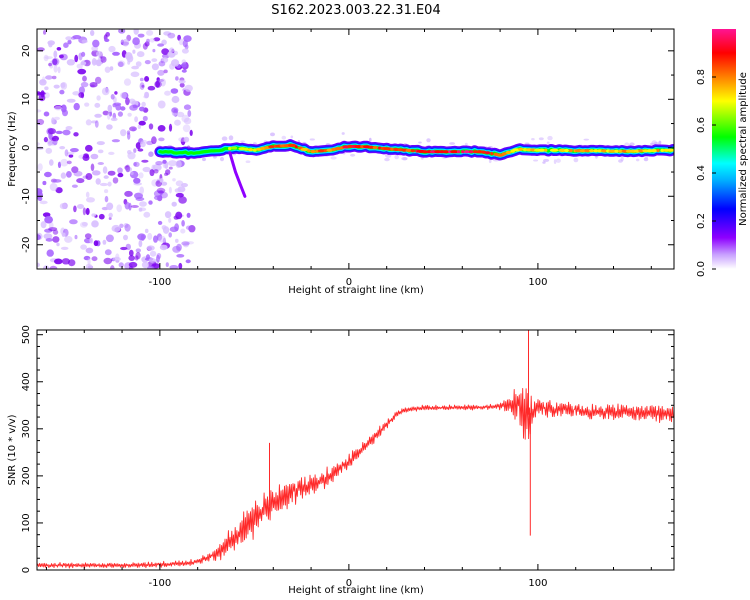 The width and height of the screenshot is (750, 600). I want to click on x-tick-label: 100, so click(537, 282).